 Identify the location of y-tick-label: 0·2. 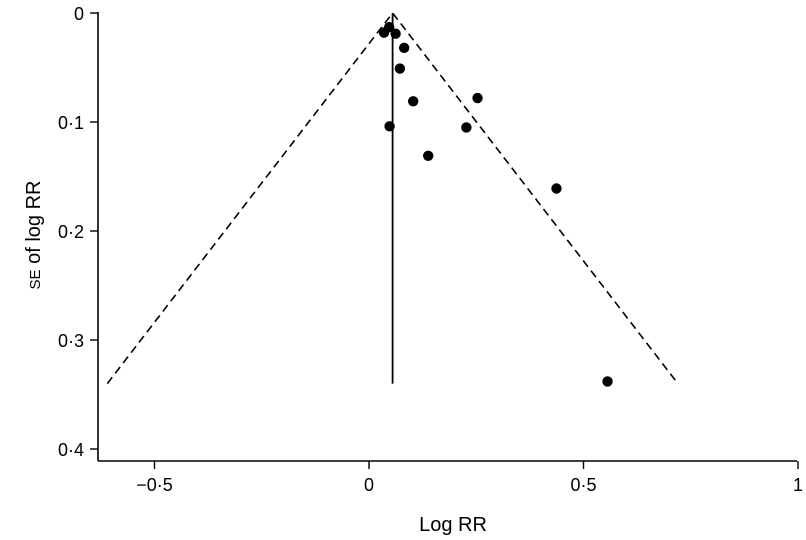
(71, 232).